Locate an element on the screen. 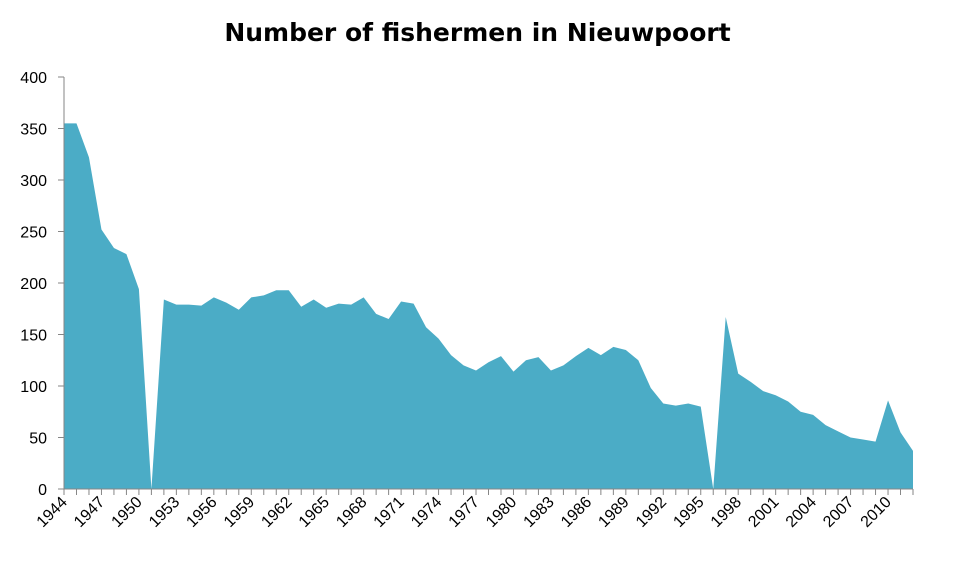  x-tick-label-1983: 1983 is located at coordinates (539, 512).